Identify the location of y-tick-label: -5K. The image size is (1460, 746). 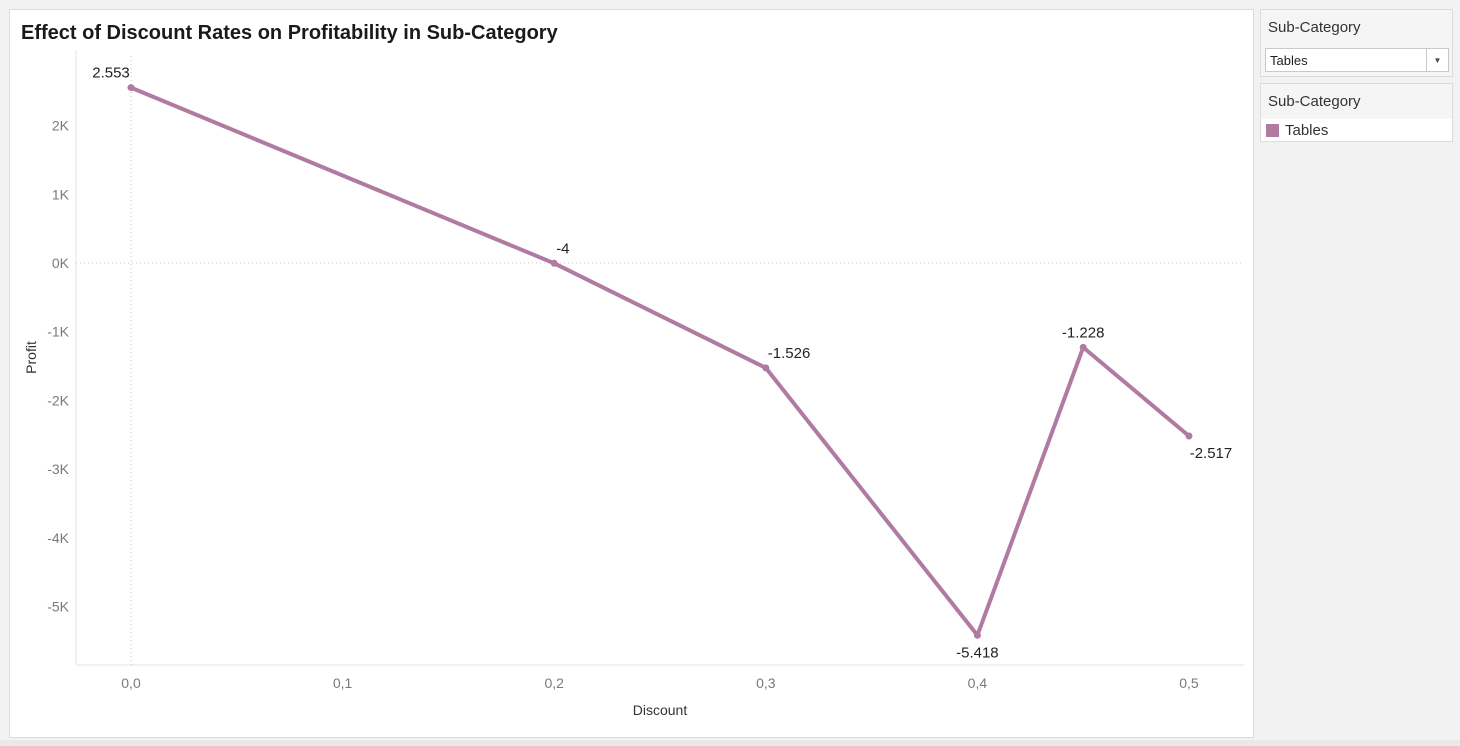
(58, 607).